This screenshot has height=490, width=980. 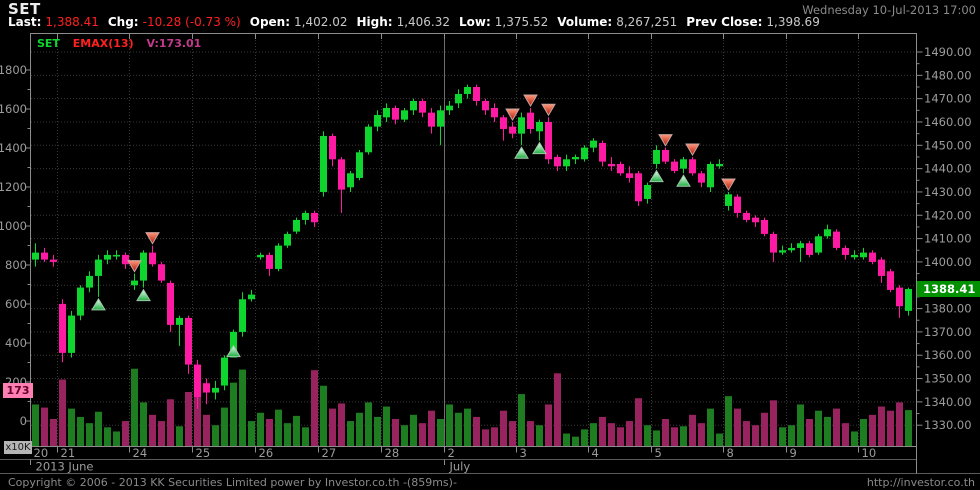 I want to click on site-url: http://investor.co.th, so click(x=920, y=482).